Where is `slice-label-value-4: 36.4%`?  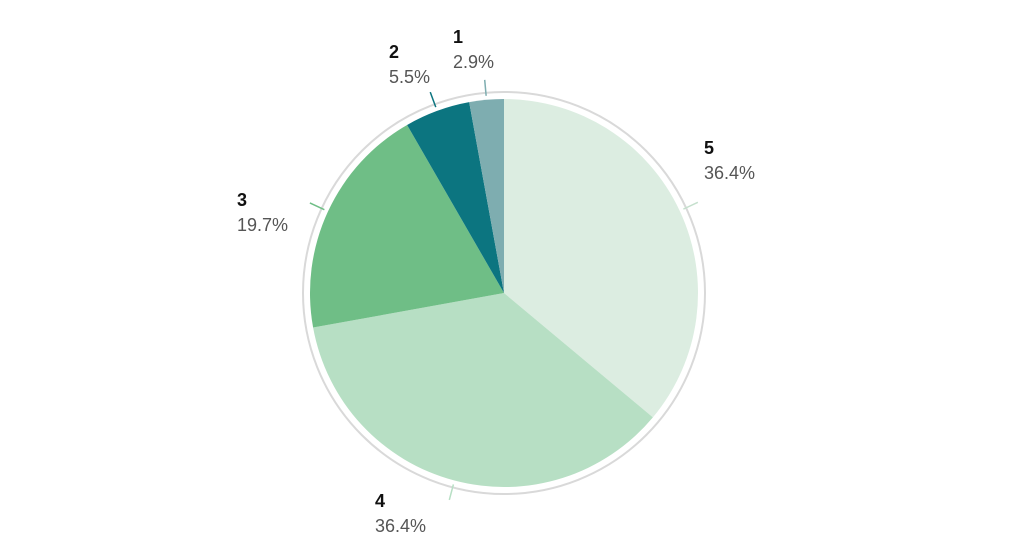 slice-label-value-4: 36.4% is located at coordinates (400, 526).